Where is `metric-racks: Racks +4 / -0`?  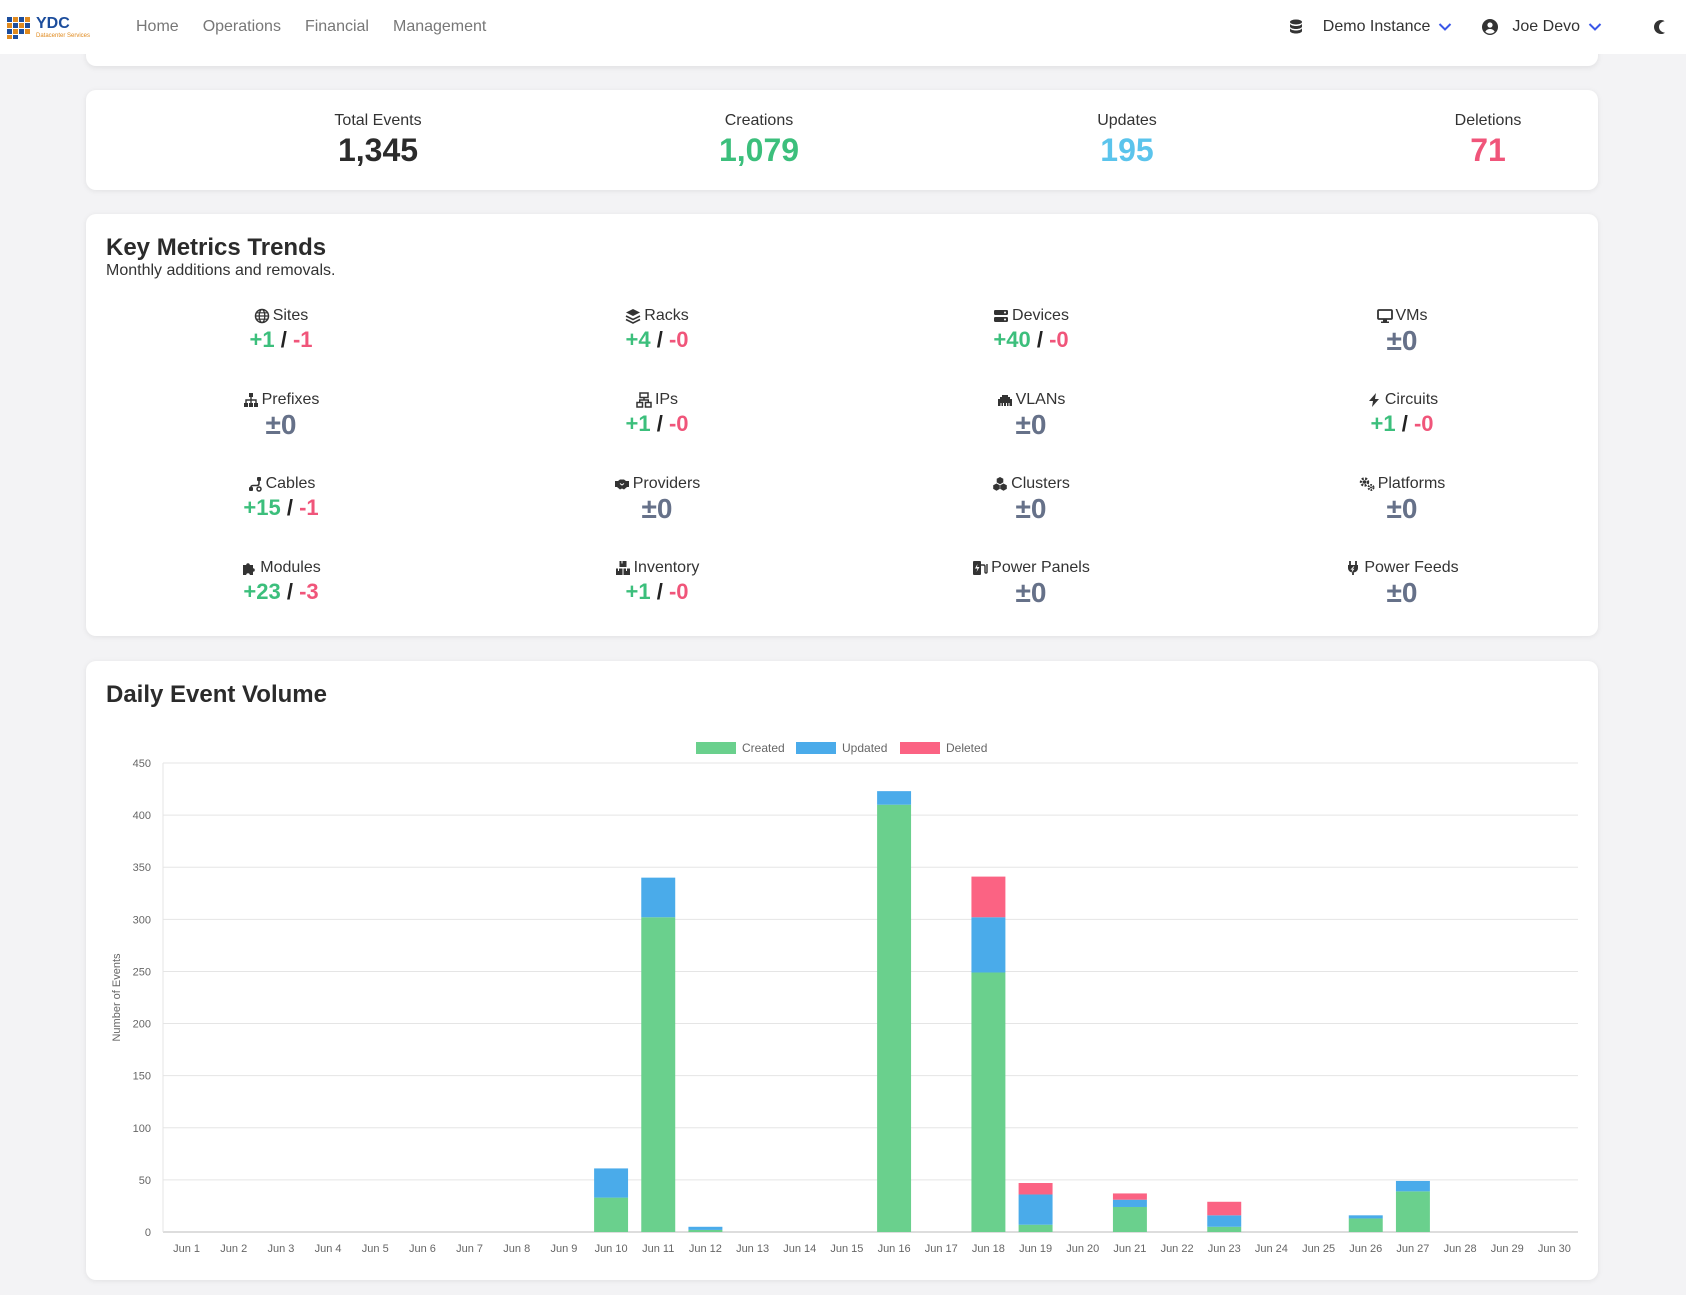 metric-racks: Racks +4 / -0 is located at coordinates (657, 330).